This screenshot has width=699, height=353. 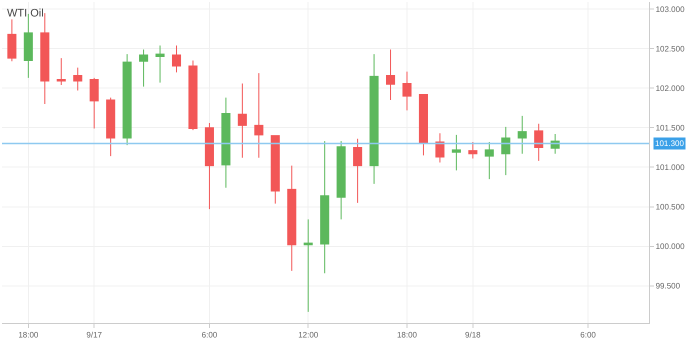 I want to click on y-tick-label: 103.000, so click(x=671, y=9).